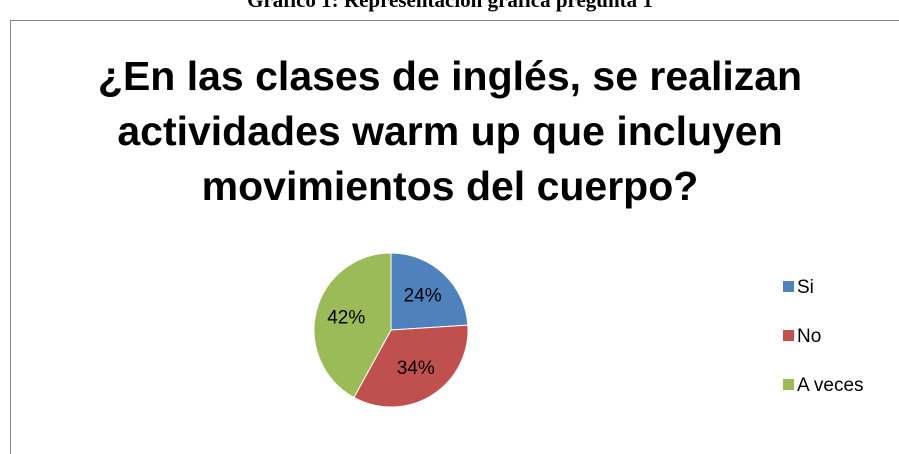 Image resolution: width=899 pixels, height=454 pixels. Describe the element at coordinates (450, 76) in the screenshot. I see `chart-title: ¿En las clases de inglés, se realizan` at that location.